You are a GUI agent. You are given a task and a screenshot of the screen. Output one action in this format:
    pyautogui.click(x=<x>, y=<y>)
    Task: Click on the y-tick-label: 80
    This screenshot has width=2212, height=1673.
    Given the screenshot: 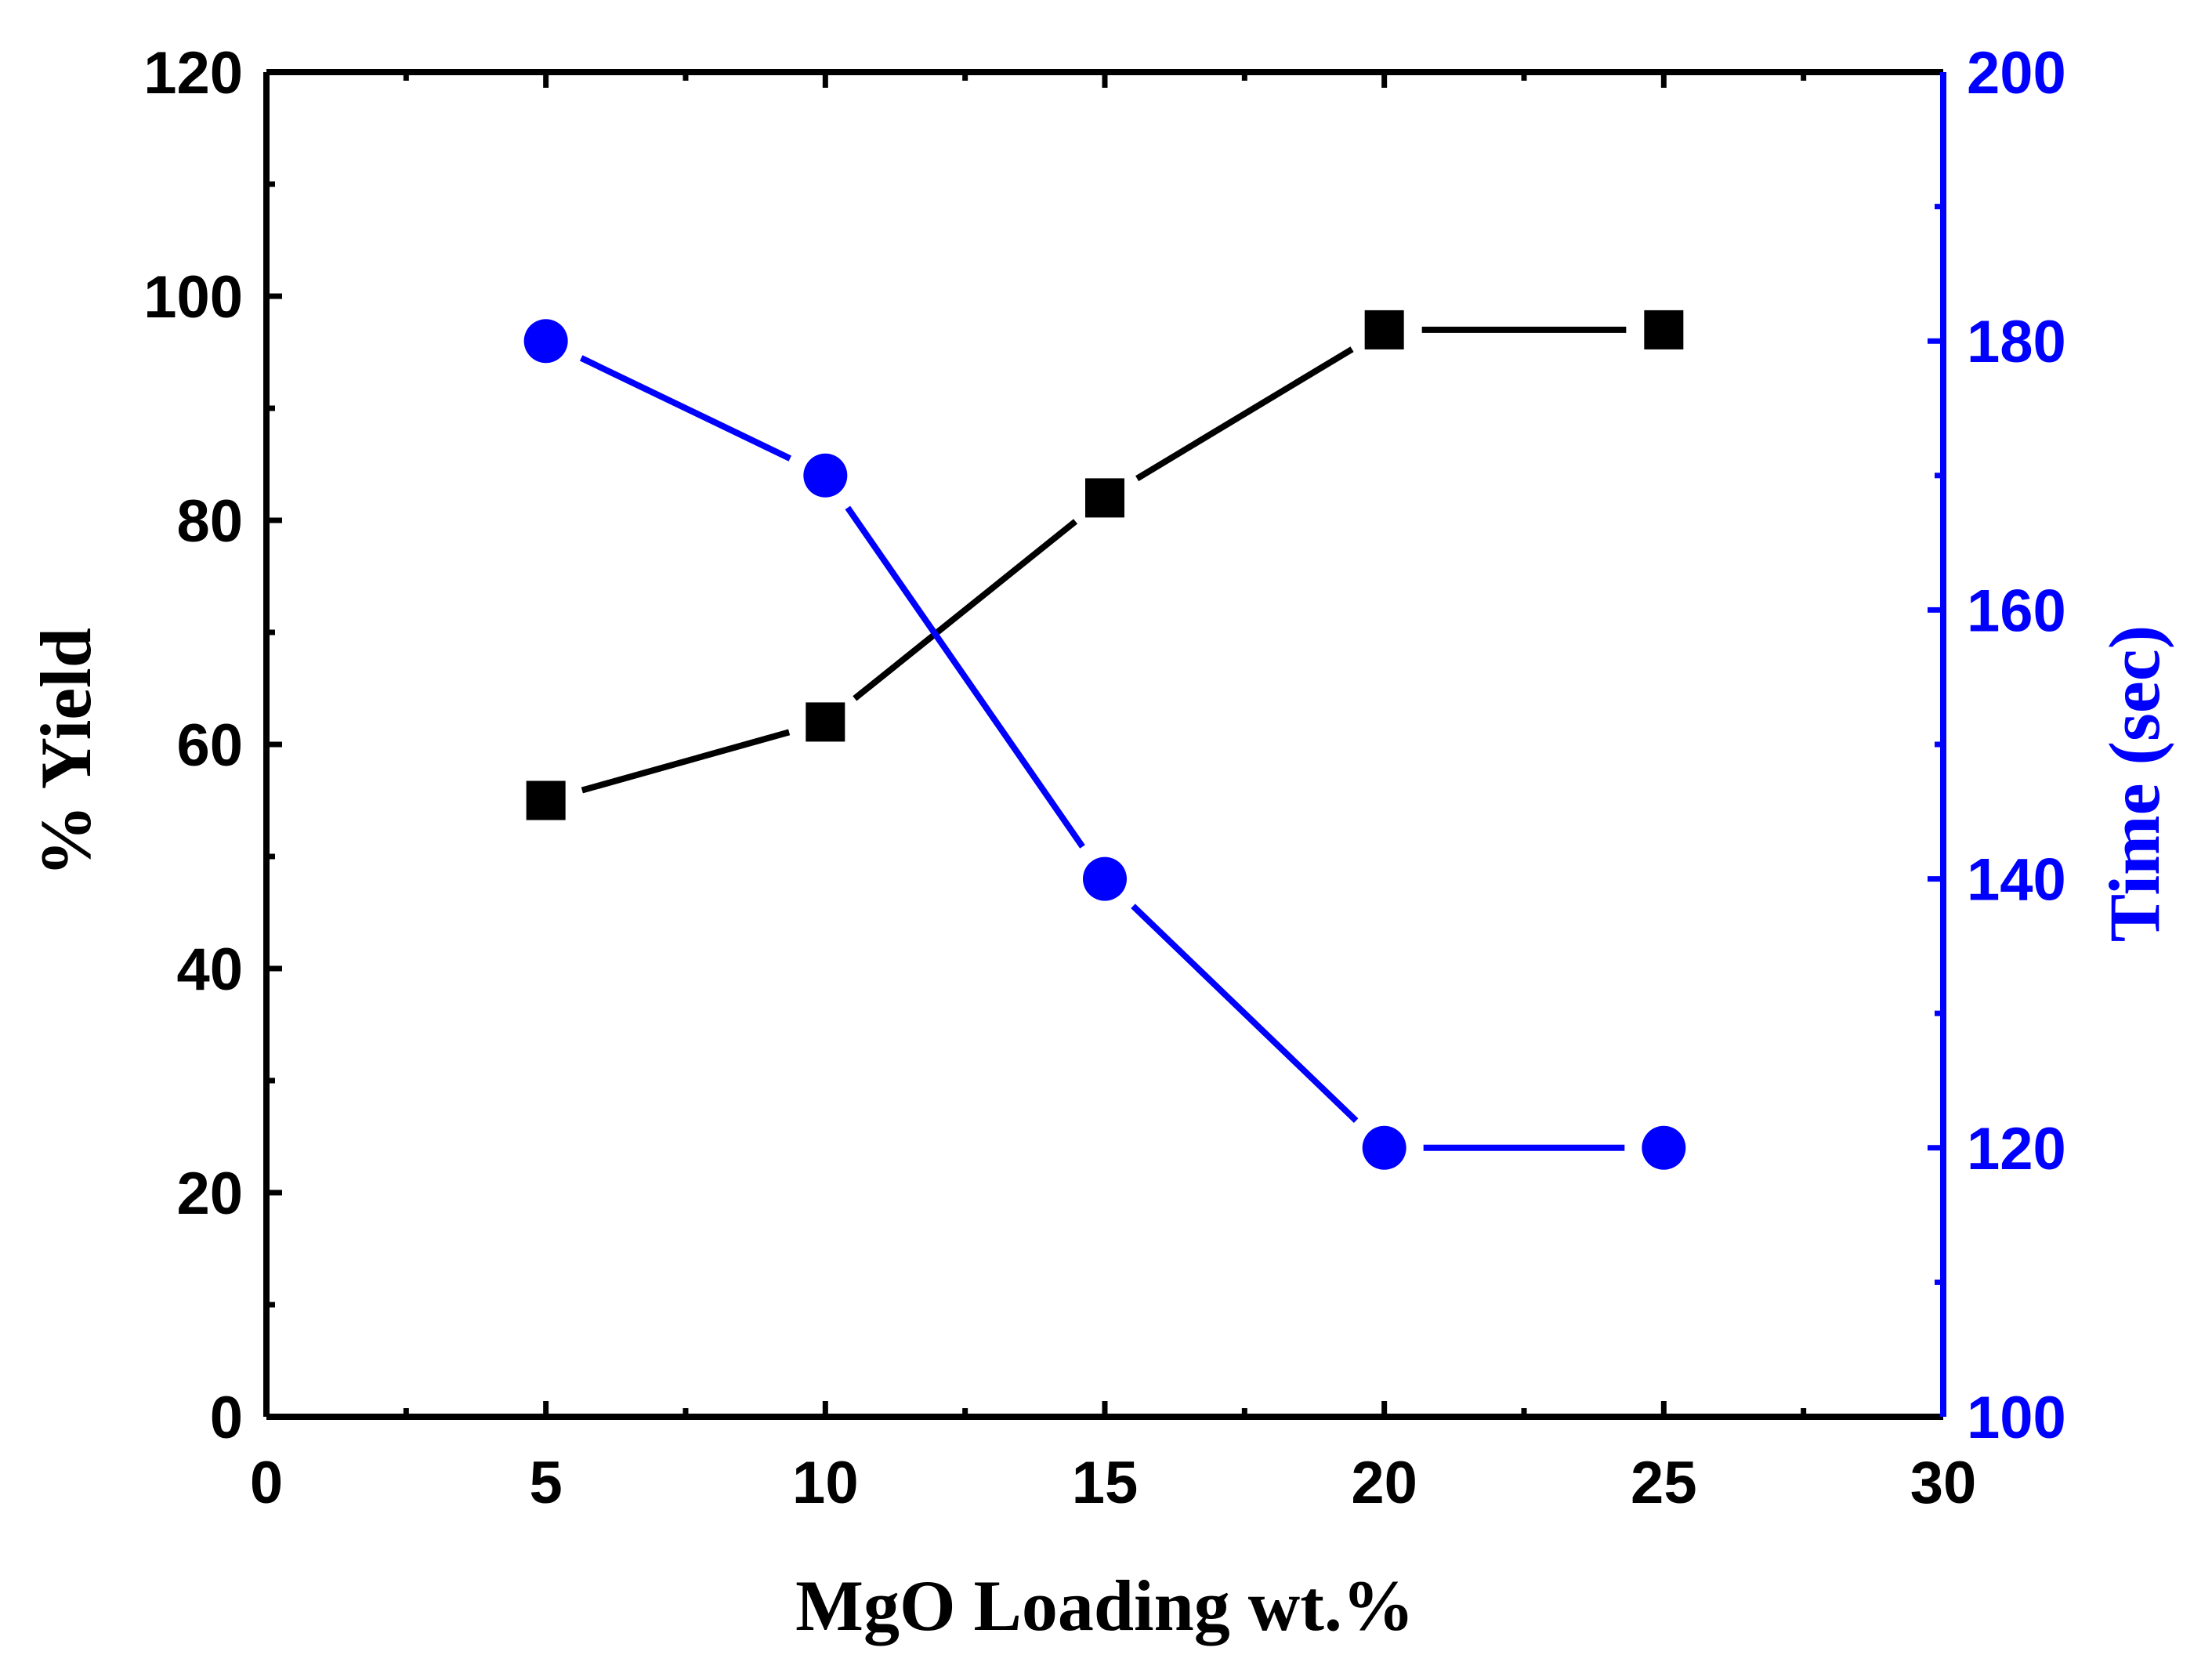 What is the action you would take?
    pyautogui.click(x=209, y=521)
    